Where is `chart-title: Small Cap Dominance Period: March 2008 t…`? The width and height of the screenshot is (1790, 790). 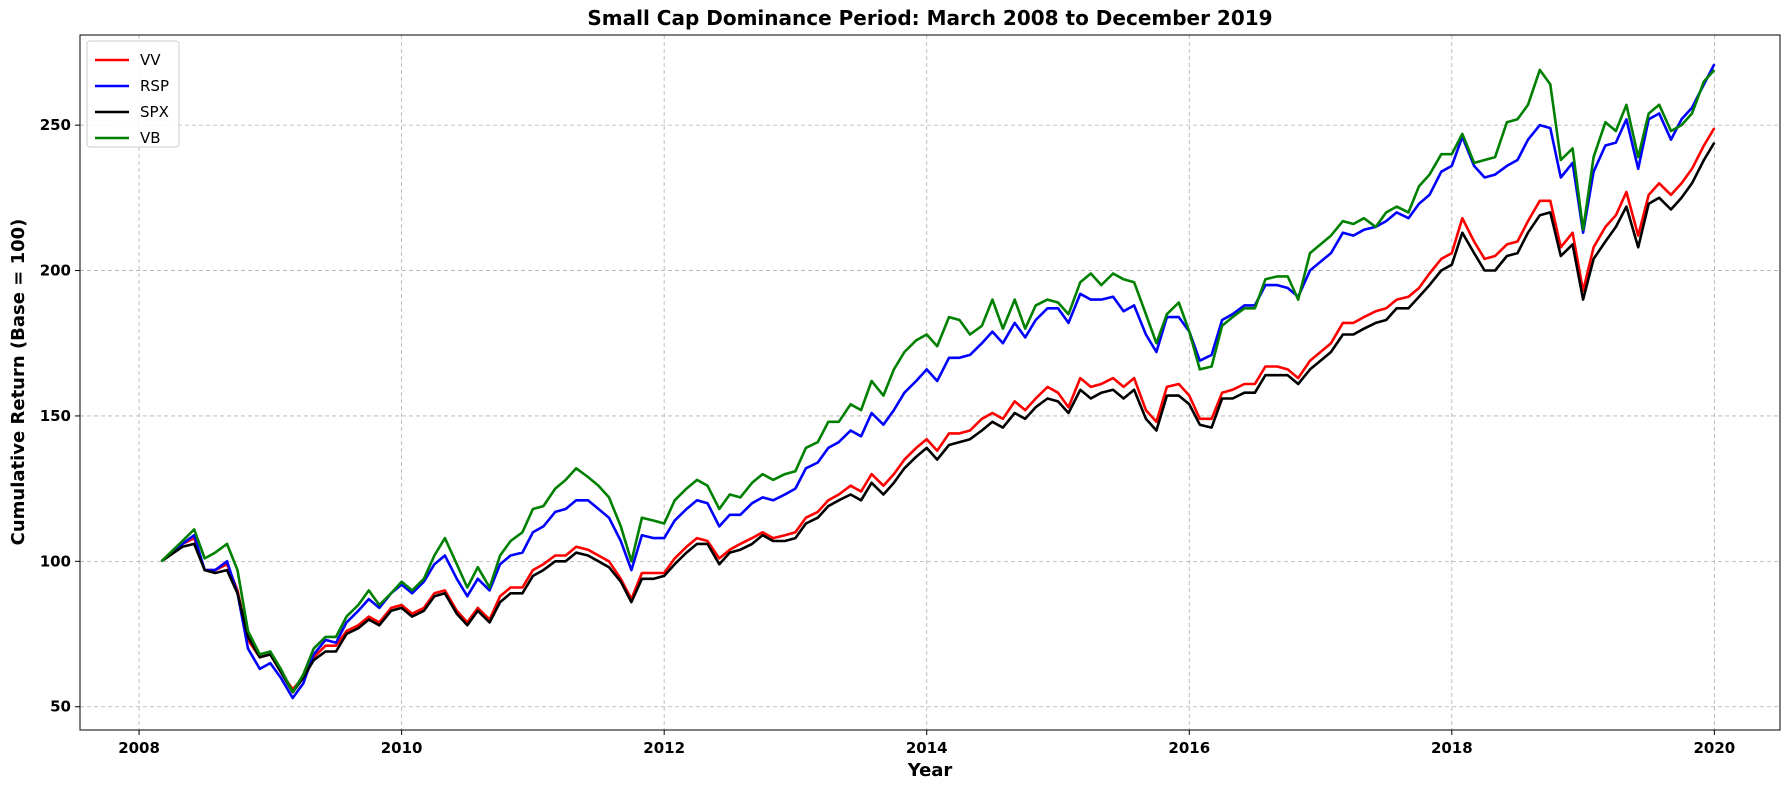
chart-title: Small Cap Dominance Period: March 2008 t… is located at coordinates (929, 18).